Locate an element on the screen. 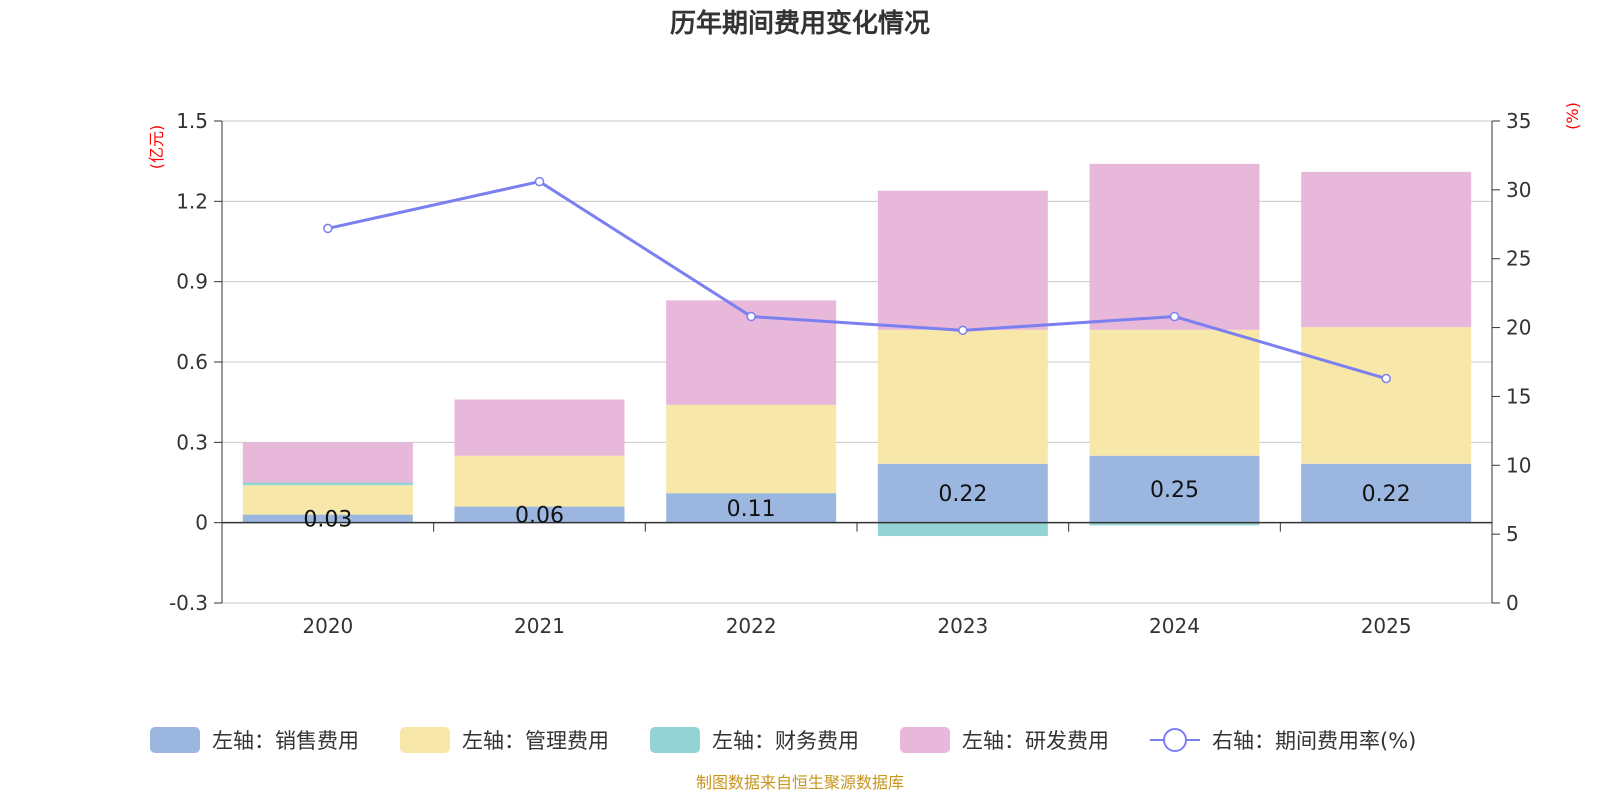  bar-value-label: 0.11 is located at coordinates (751, 509).